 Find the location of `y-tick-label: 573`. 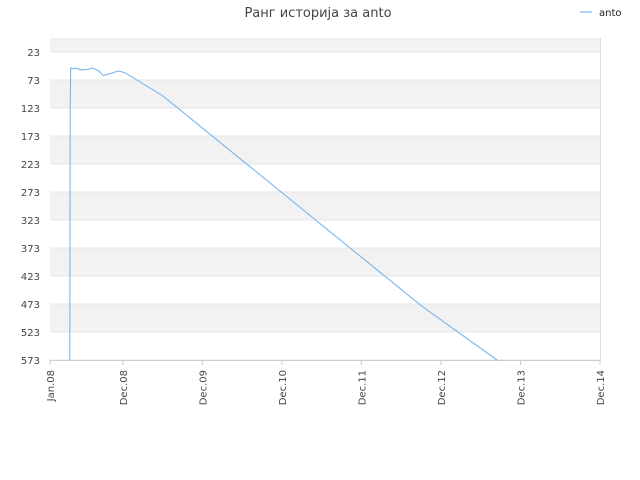

y-tick-label: 573 is located at coordinates (30, 361).